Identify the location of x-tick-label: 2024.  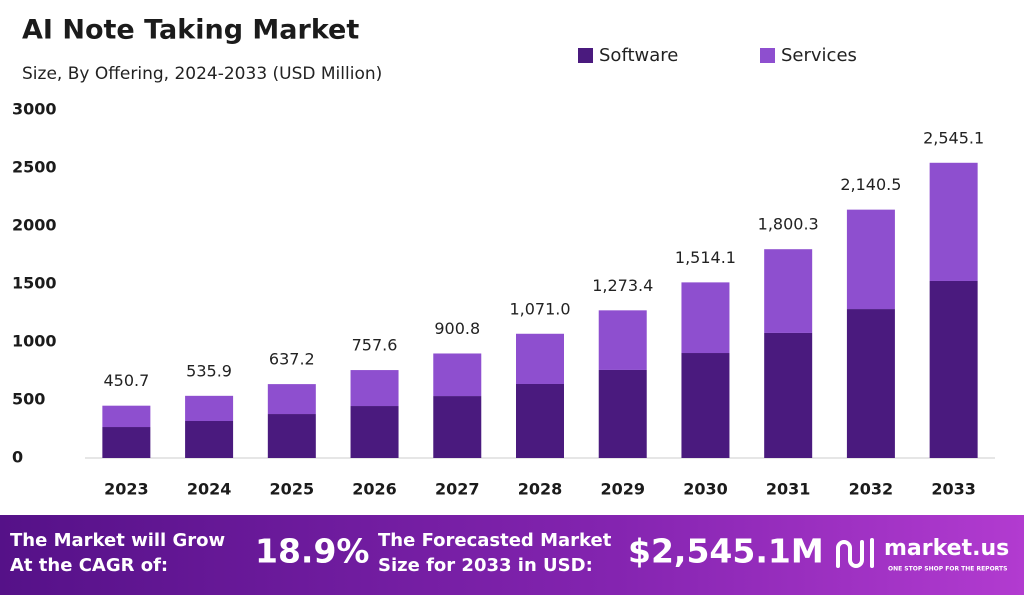
(209, 489).